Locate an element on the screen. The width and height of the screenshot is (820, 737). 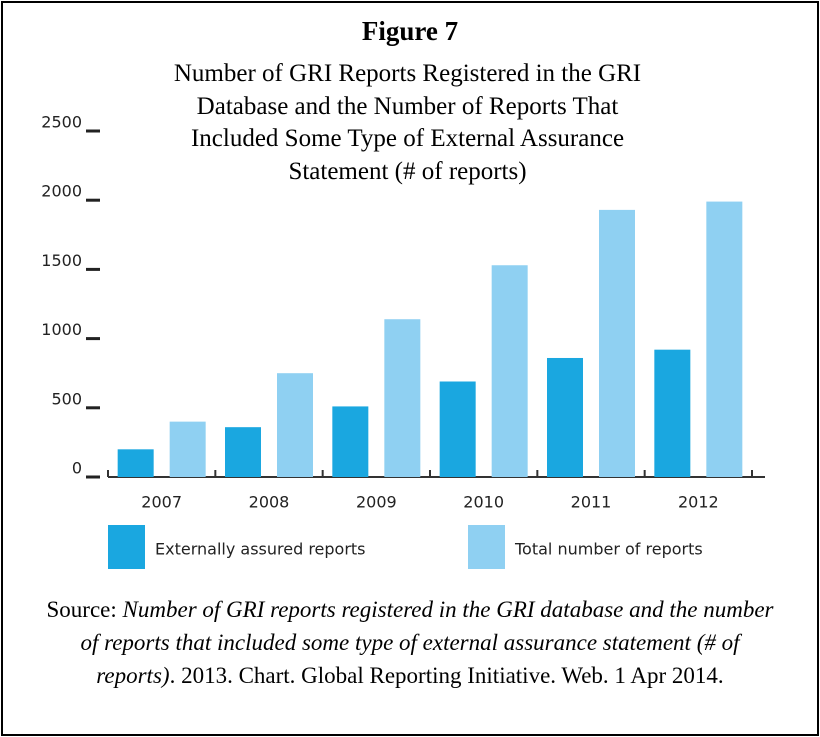
x-tick-label: 2011 is located at coordinates (591, 502).